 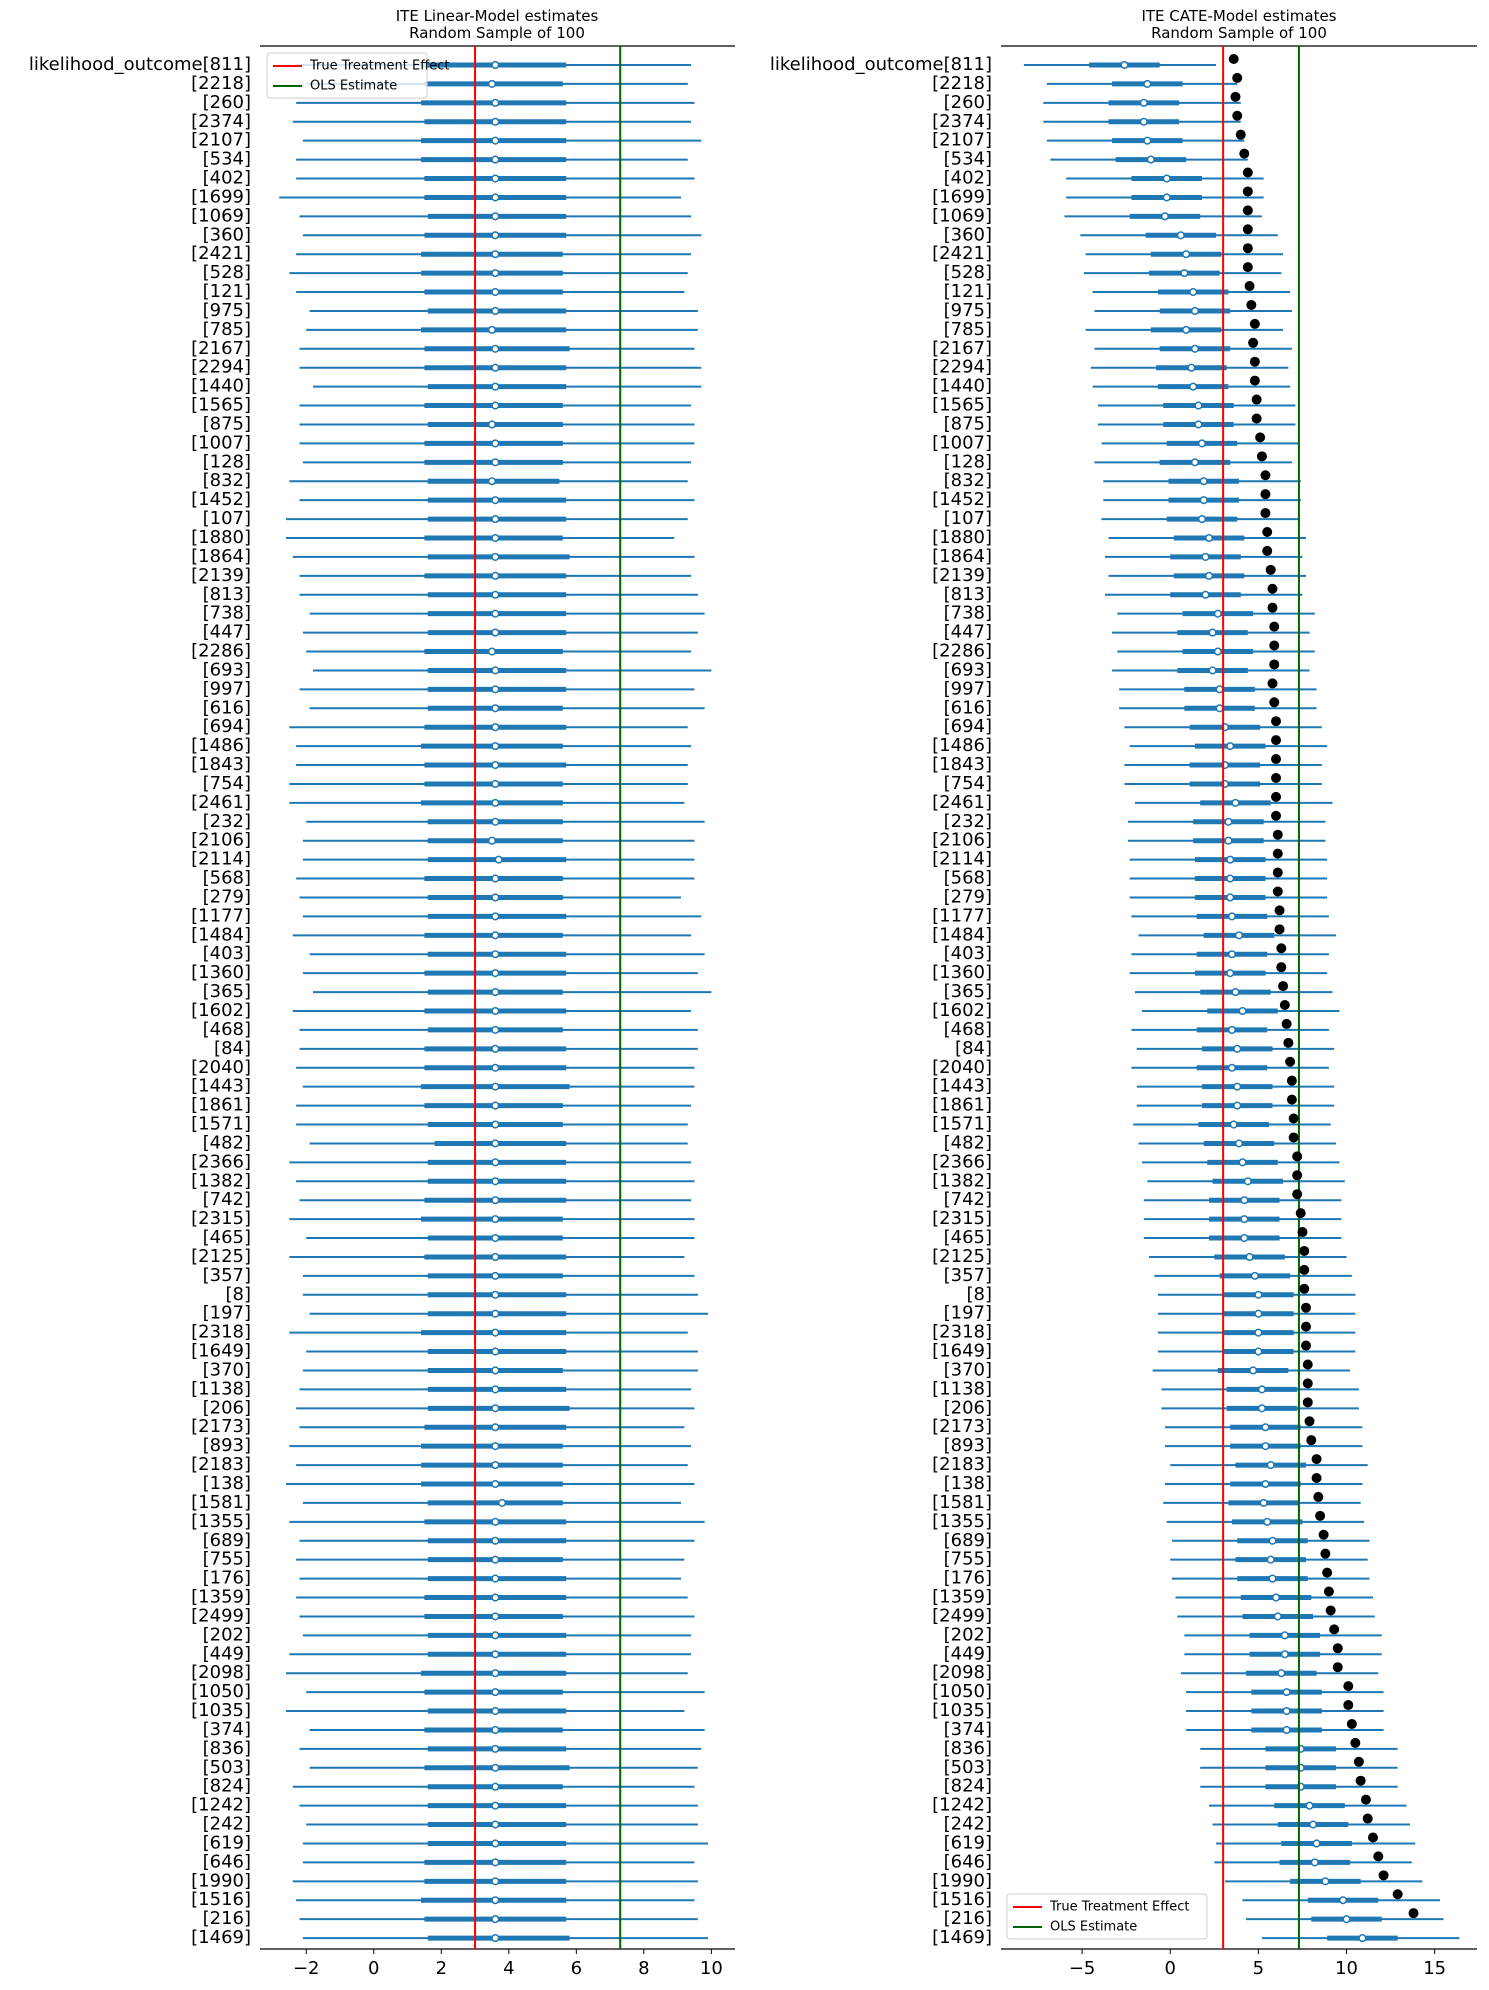 I want to click on row-label: [528], so click(x=968, y=272).